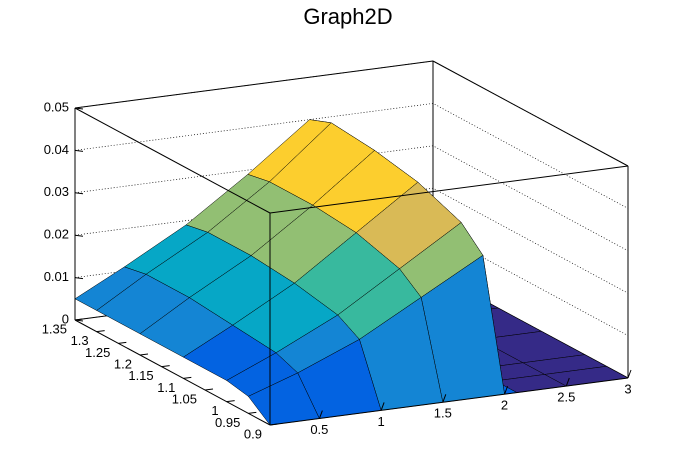 This screenshot has height=472, width=696. Describe the element at coordinates (184, 398) in the screenshot. I see `y-tick-label: 1.05` at that location.